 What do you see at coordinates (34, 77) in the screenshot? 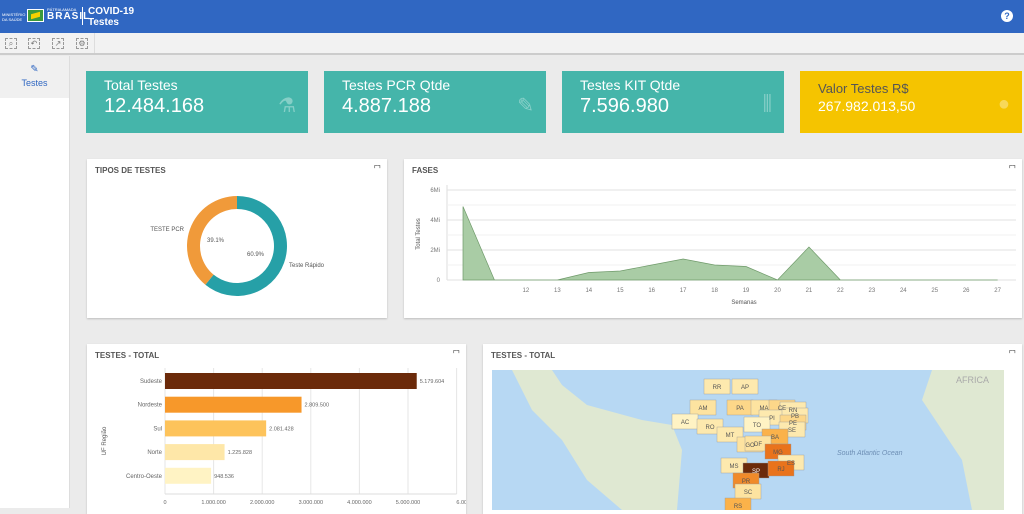
I see `sidebar-item-testes: ✎ Testes` at bounding box center [34, 77].